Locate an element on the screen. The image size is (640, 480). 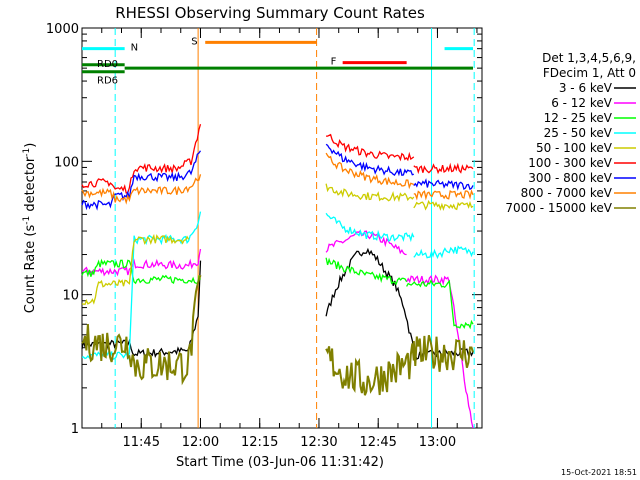
y-axis-label-main: Count Rate (s is located at coordinates (30, 269).